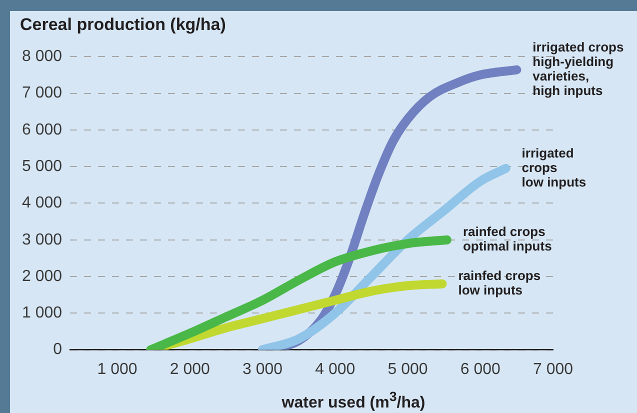 The height and width of the screenshot is (413, 637). Describe the element at coordinates (507, 239) in the screenshot. I see `annotation: rainfed crops optimal inputs` at that location.